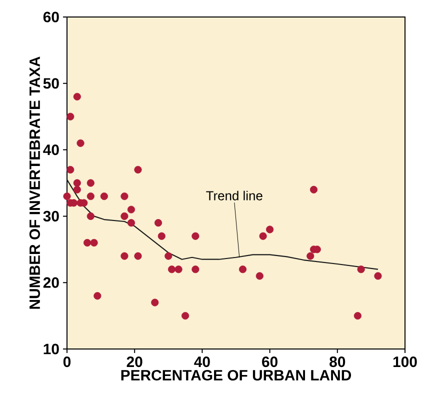 The width and height of the screenshot is (422, 402). What do you see at coordinates (202, 362) in the screenshot?
I see `x-tick-label: 40` at bounding box center [202, 362].